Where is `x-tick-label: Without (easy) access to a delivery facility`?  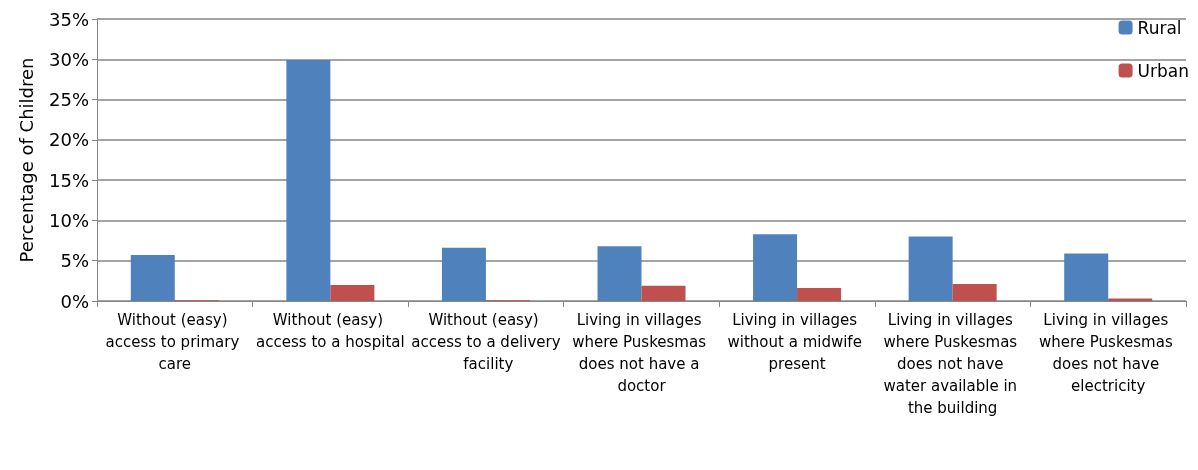 x-tick-label: Without (easy) access to a delivery facility is located at coordinates (486, 342).